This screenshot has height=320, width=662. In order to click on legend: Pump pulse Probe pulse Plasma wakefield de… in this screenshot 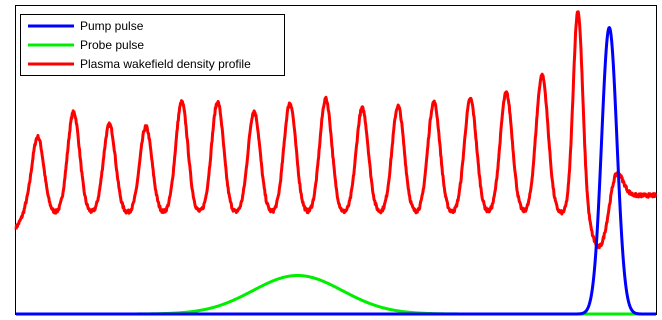, I will do `click(152, 45)`.